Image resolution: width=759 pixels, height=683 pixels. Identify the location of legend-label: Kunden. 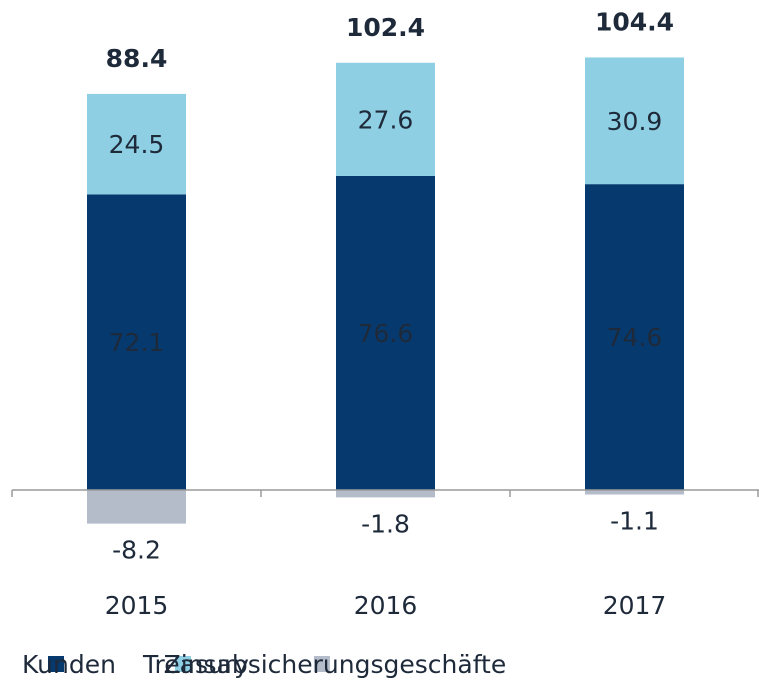
(69, 664).